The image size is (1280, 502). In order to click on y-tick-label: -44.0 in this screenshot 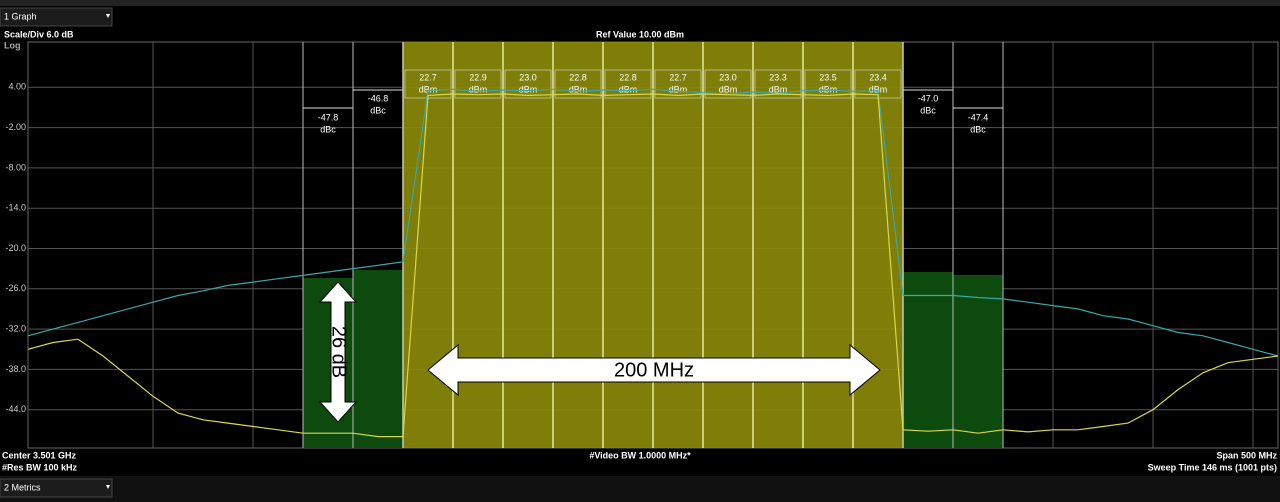, I will do `click(15, 409)`.